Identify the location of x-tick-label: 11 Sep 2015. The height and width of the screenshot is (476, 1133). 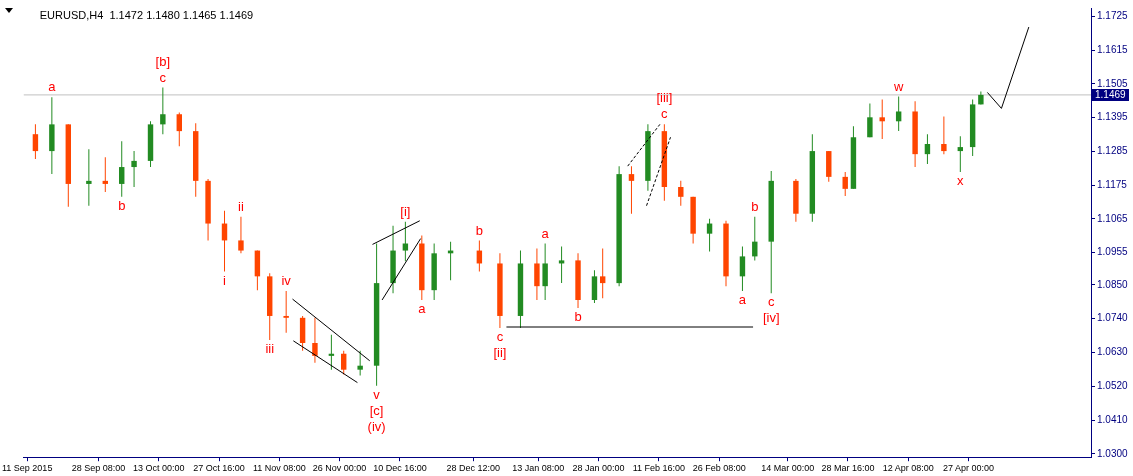
(27, 468).